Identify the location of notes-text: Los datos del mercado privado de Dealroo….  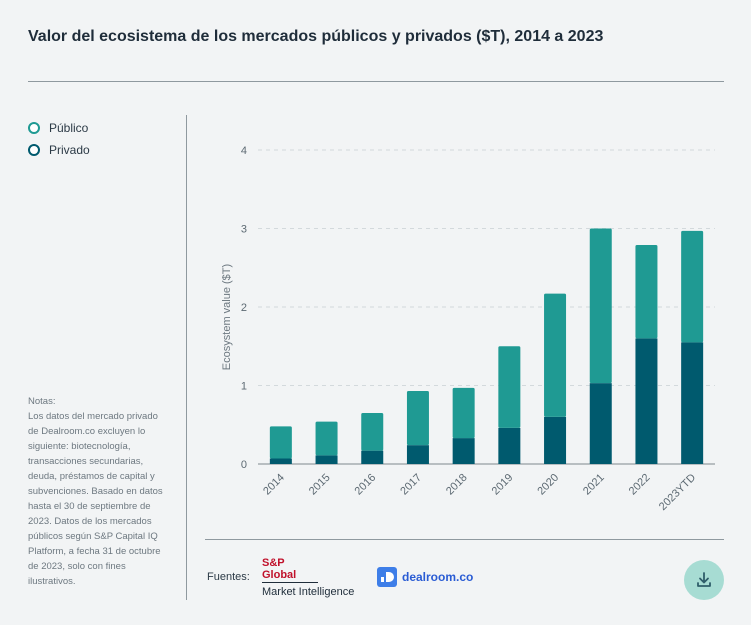
(95, 499).